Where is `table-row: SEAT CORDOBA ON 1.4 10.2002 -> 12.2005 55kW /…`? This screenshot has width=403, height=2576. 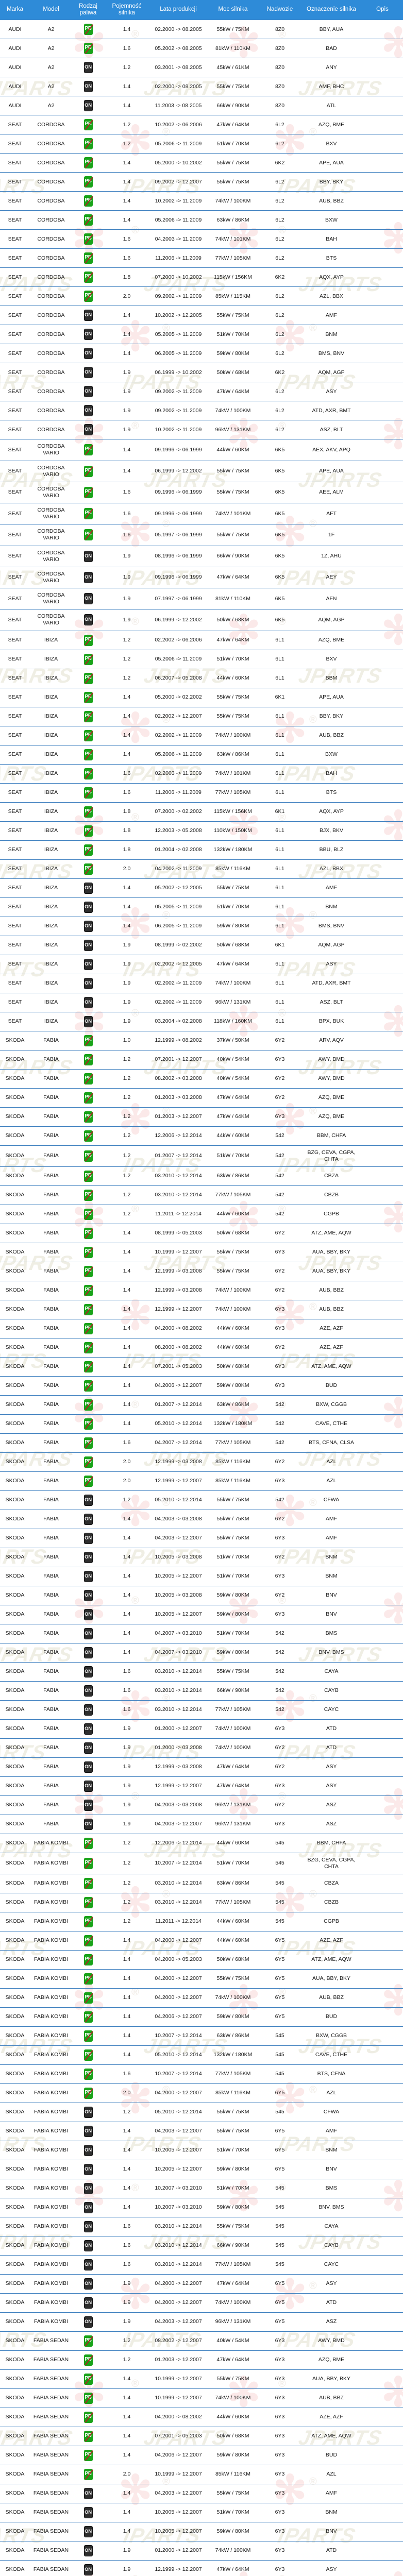 table-row: SEAT CORDOBA ON 1.4 10.2002 -> 12.2005 55kW /… is located at coordinates (202, 316).